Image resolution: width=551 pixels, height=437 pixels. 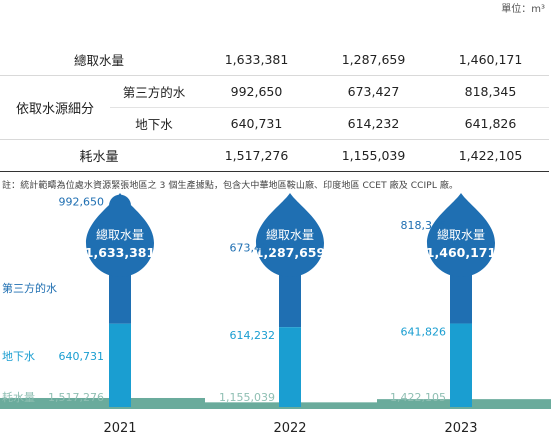 I want to click on data-label-third-party: 673,427, so click(x=253, y=248).